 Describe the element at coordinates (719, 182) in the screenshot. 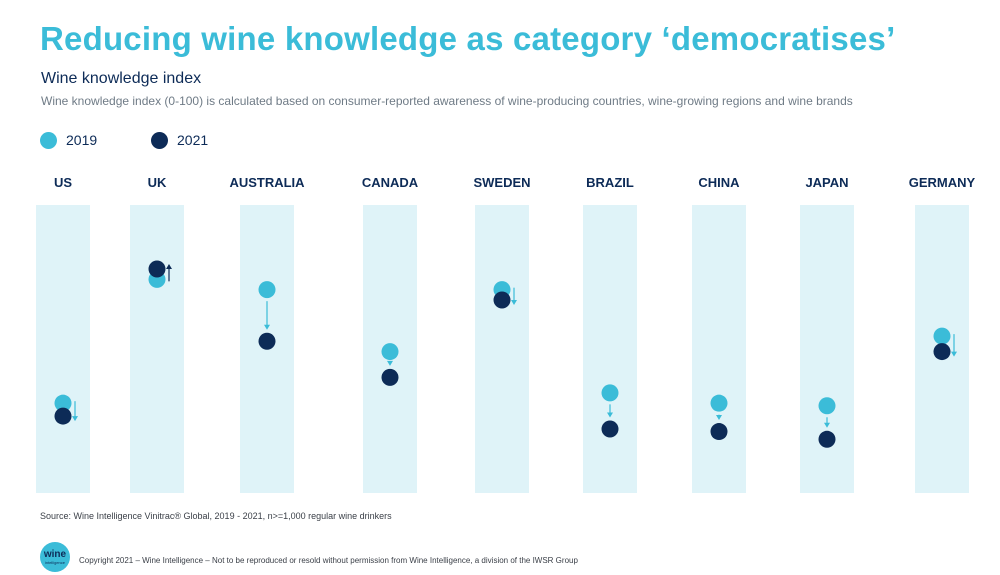

I see `category-label-china: CHINA` at that location.